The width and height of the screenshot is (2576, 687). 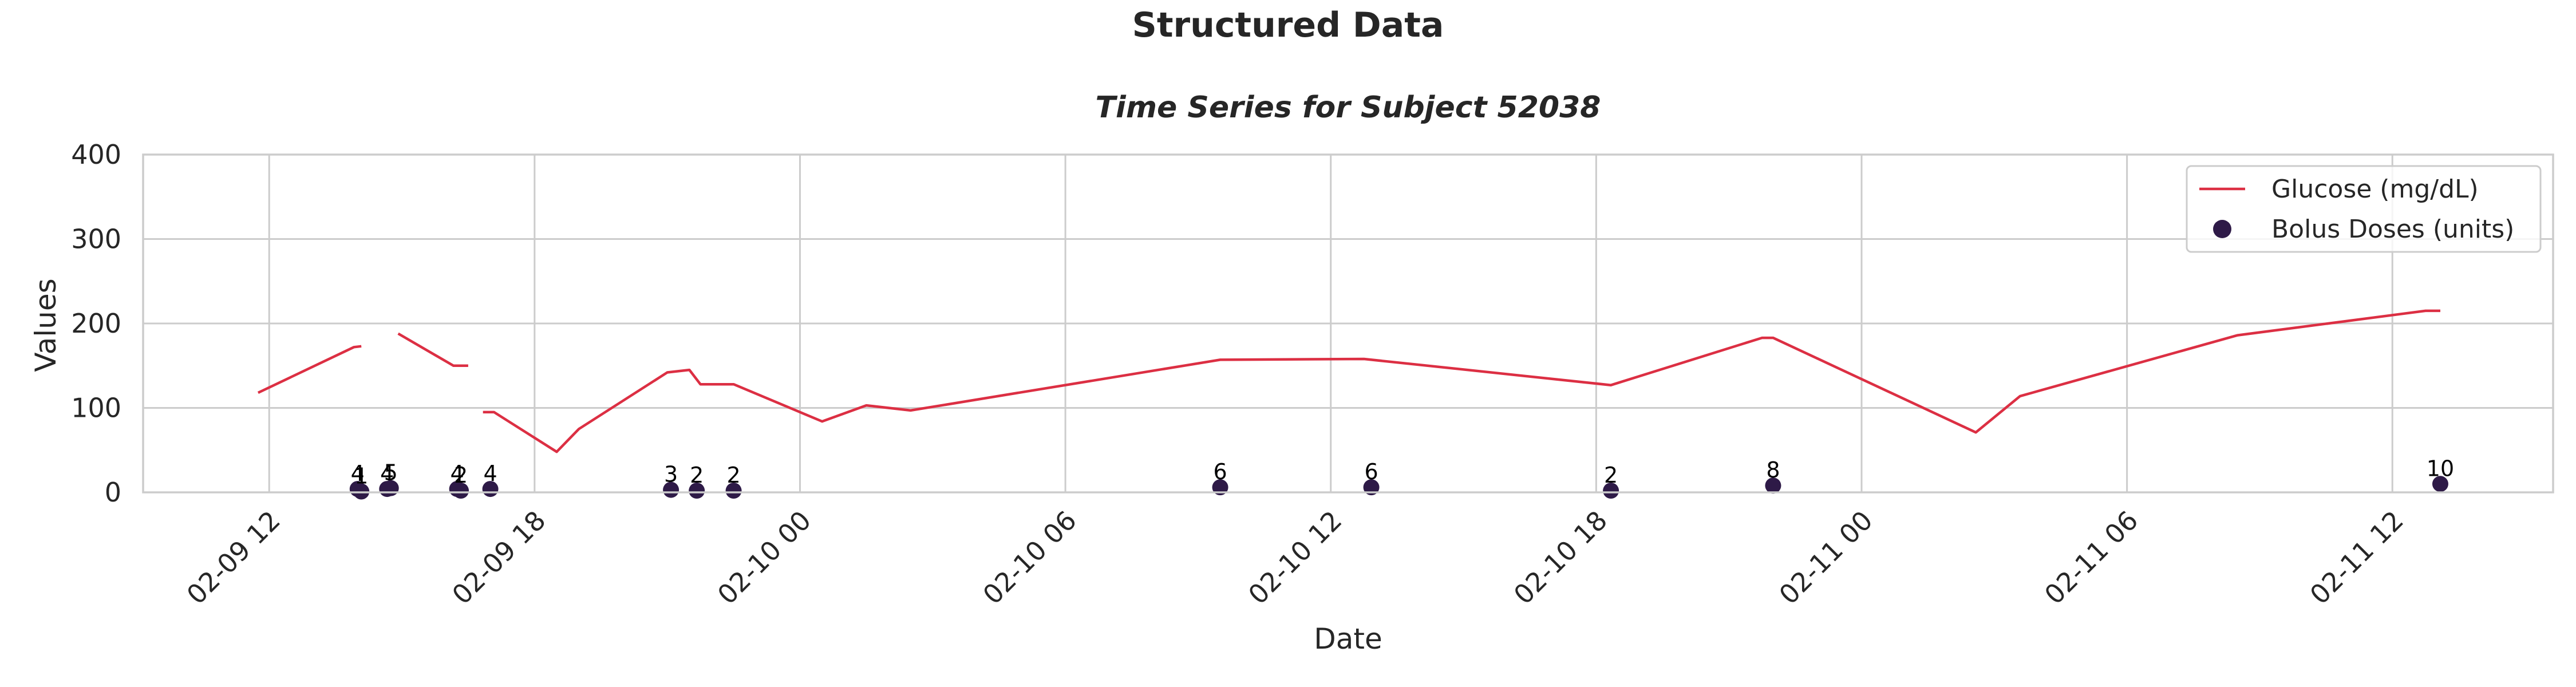 I want to click on x-axis-label: Date, so click(x=1348, y=639).